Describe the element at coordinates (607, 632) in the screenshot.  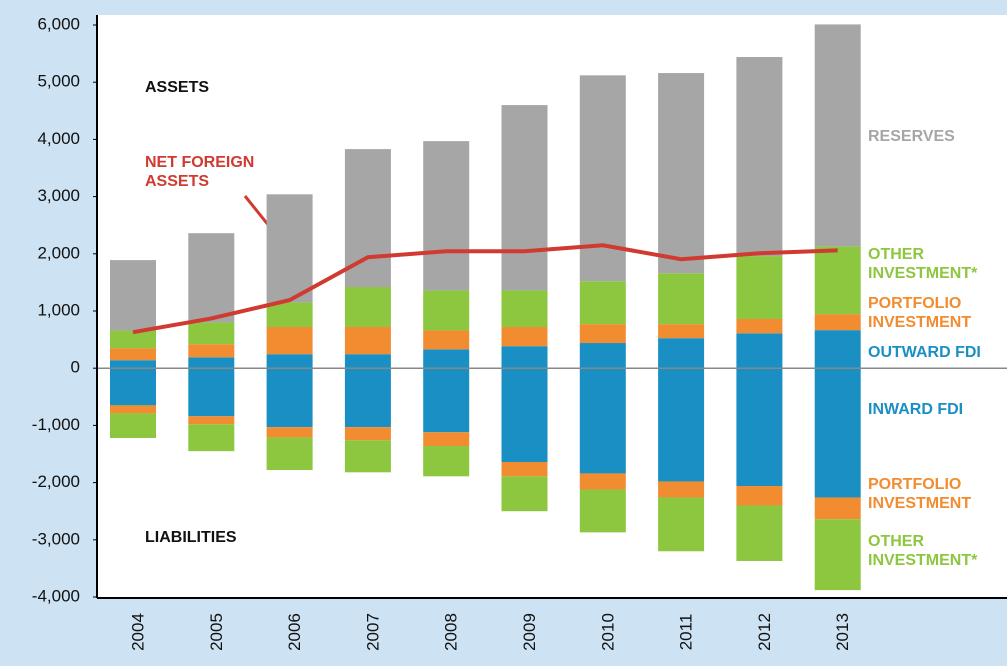
I see `x-tick-label: 2010` at that location.